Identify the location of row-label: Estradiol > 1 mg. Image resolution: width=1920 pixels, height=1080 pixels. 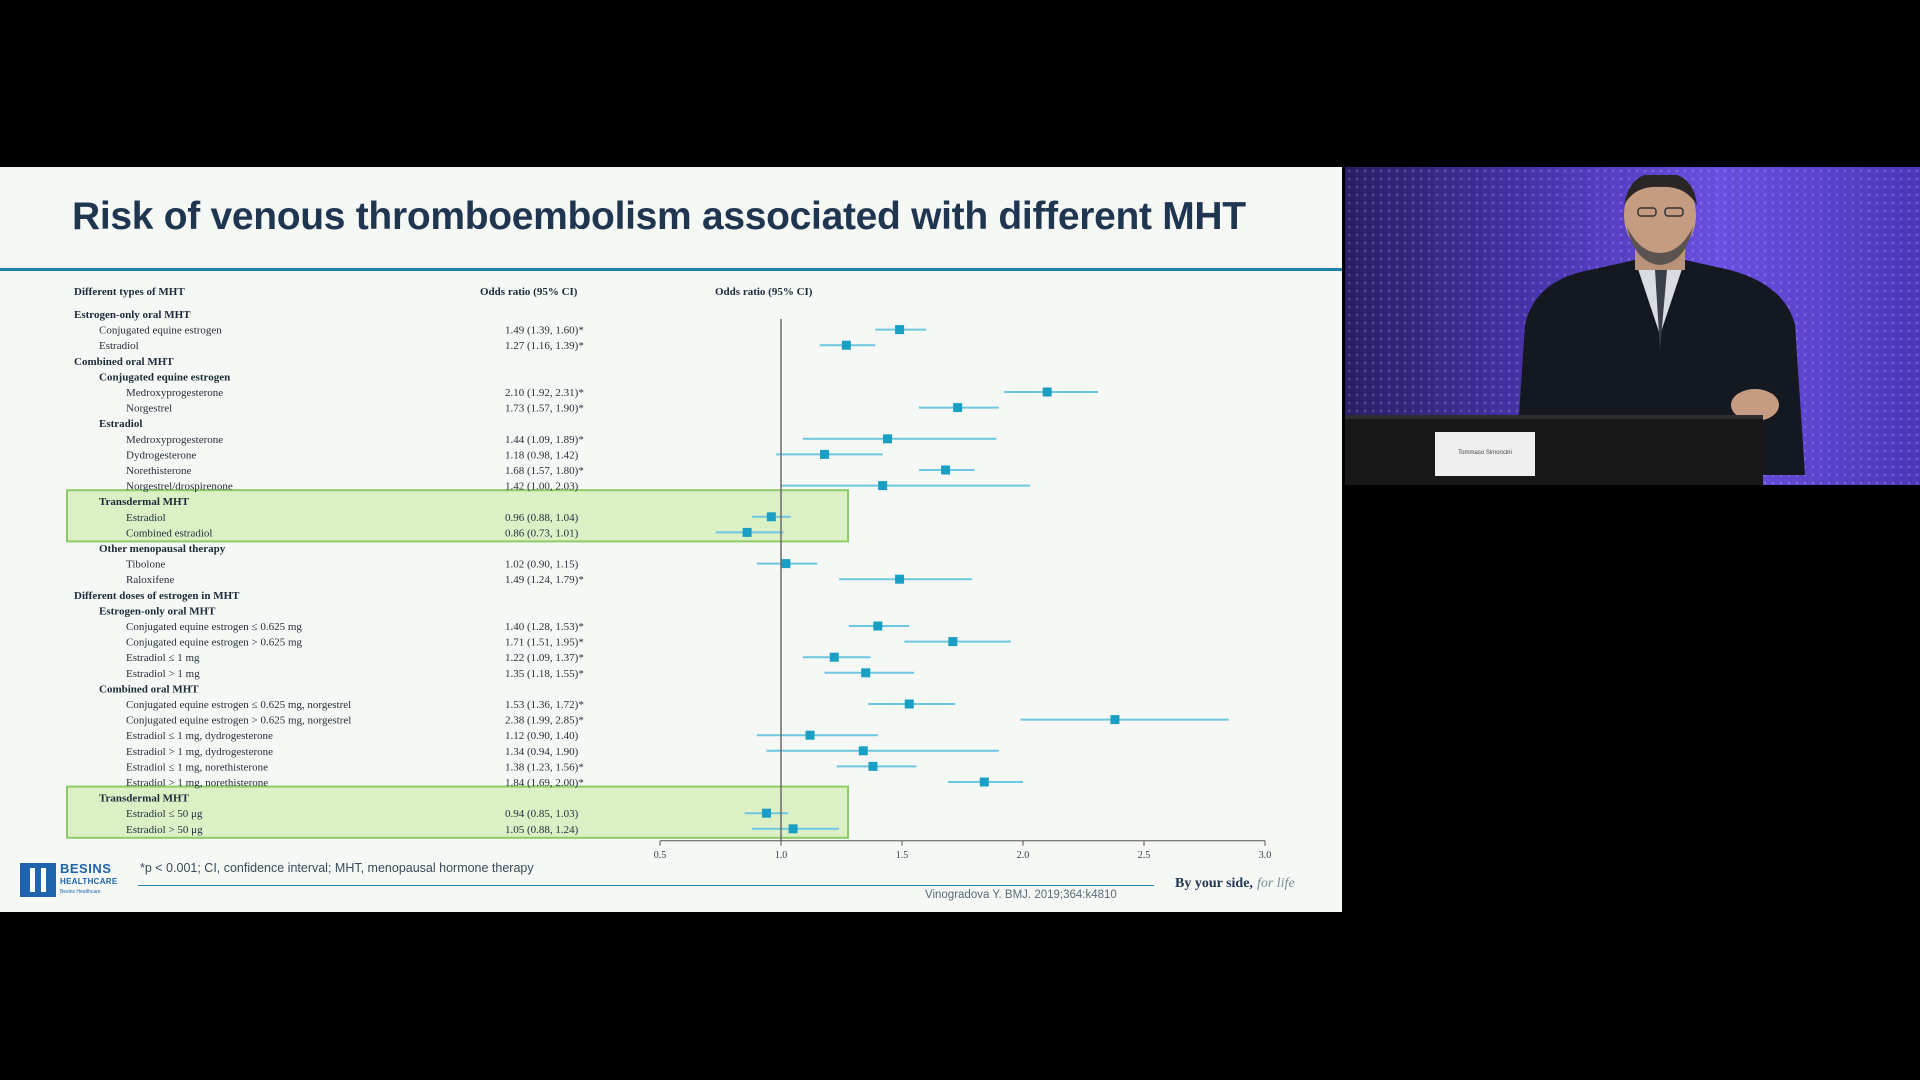
(163, 674).